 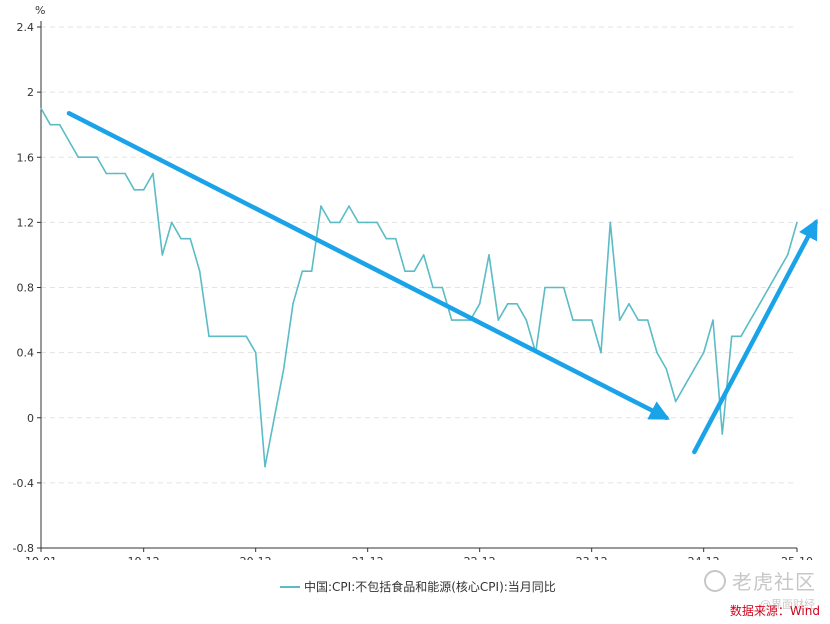 What do you see at coordinates (755, 336) in the screenshot?
I see `trend-arrow` at bounding box center [755, 336].